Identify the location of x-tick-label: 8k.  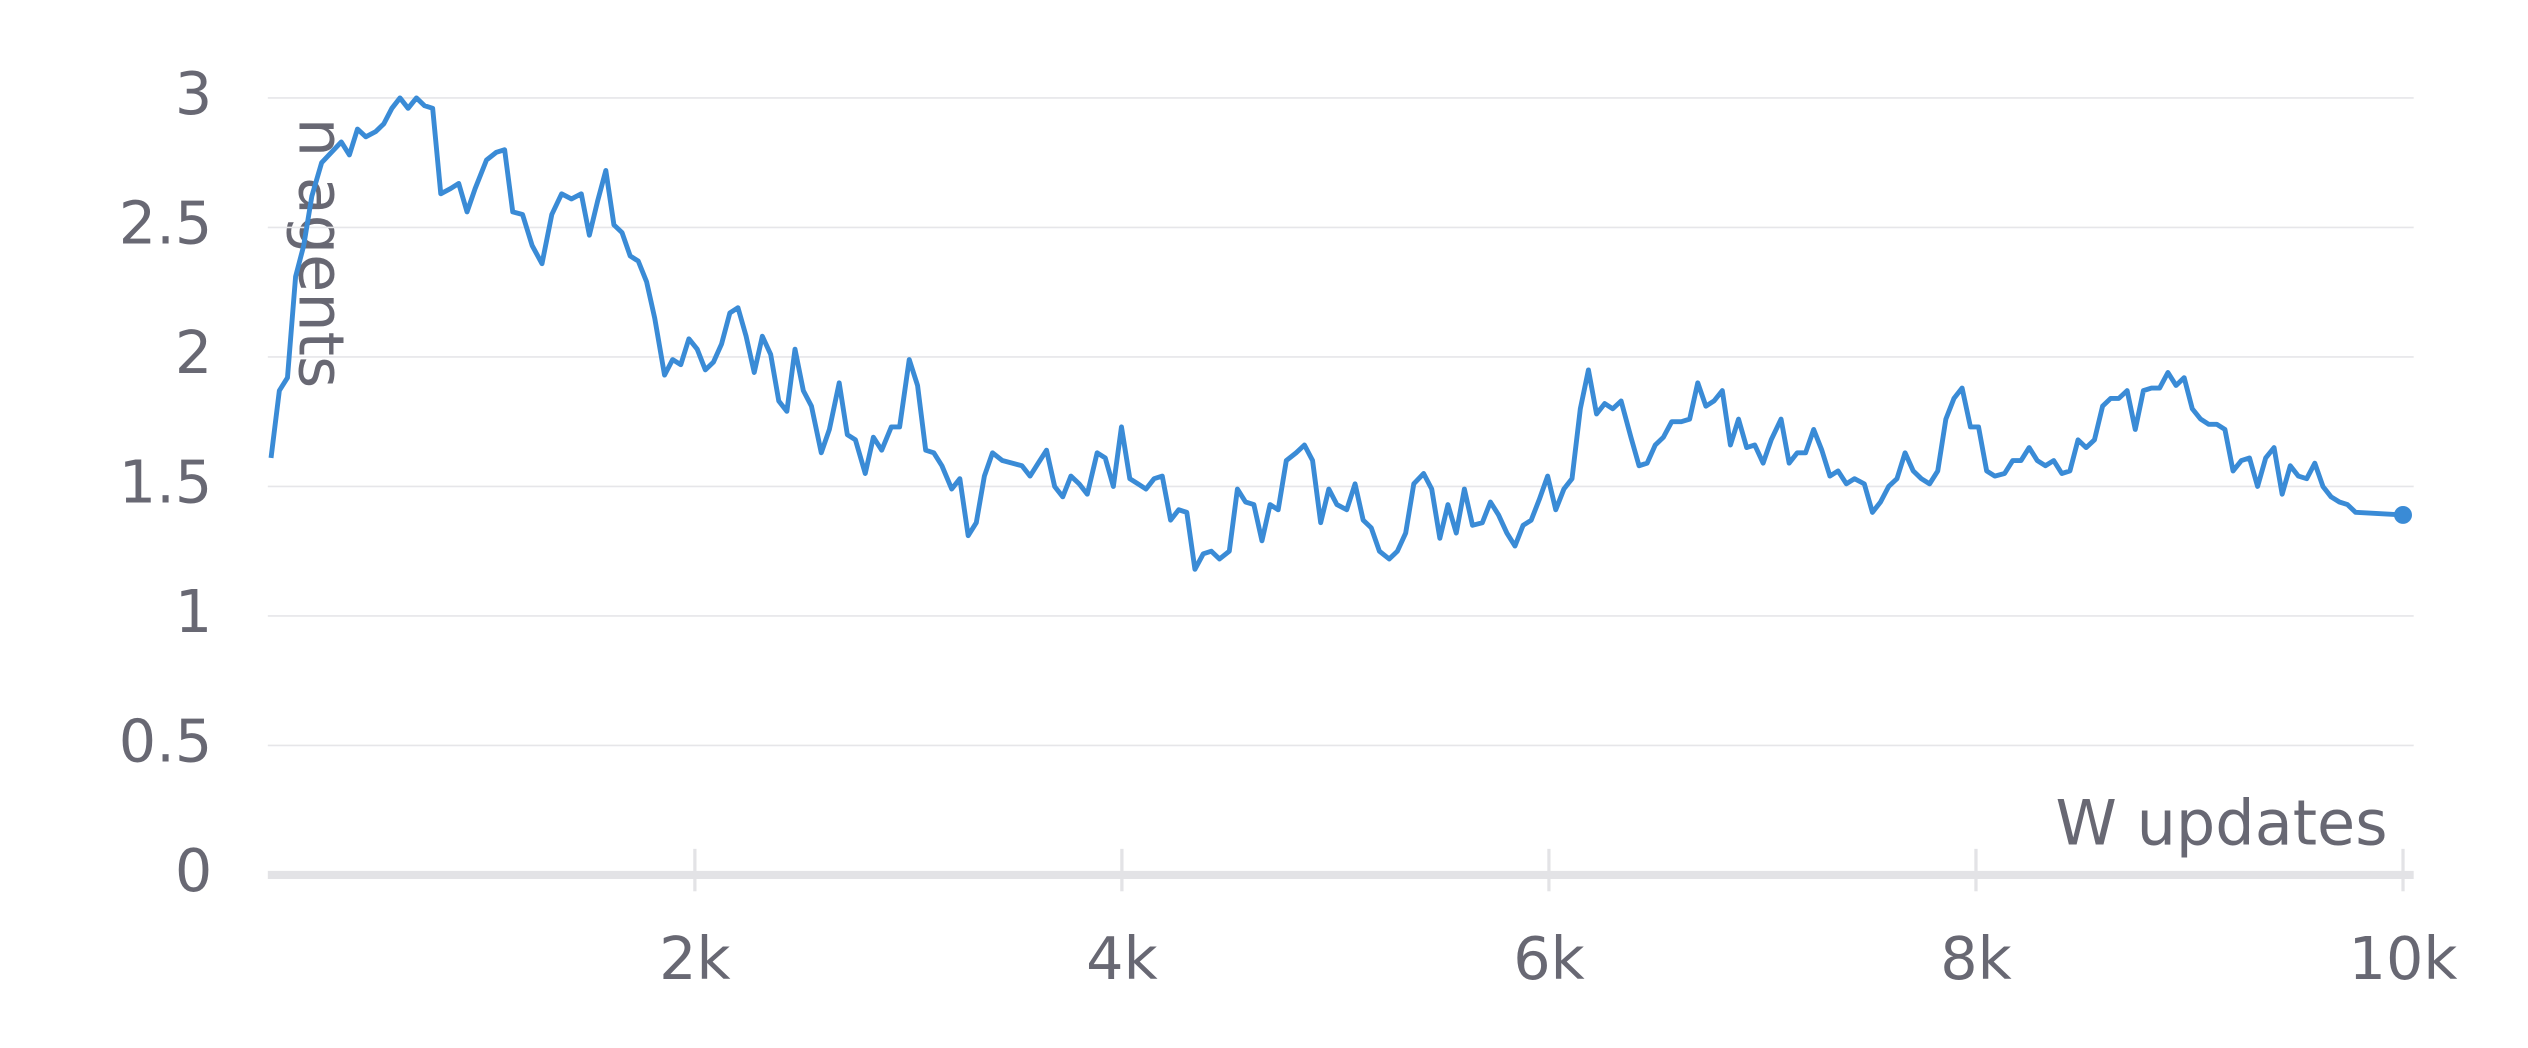
(1975, 958).